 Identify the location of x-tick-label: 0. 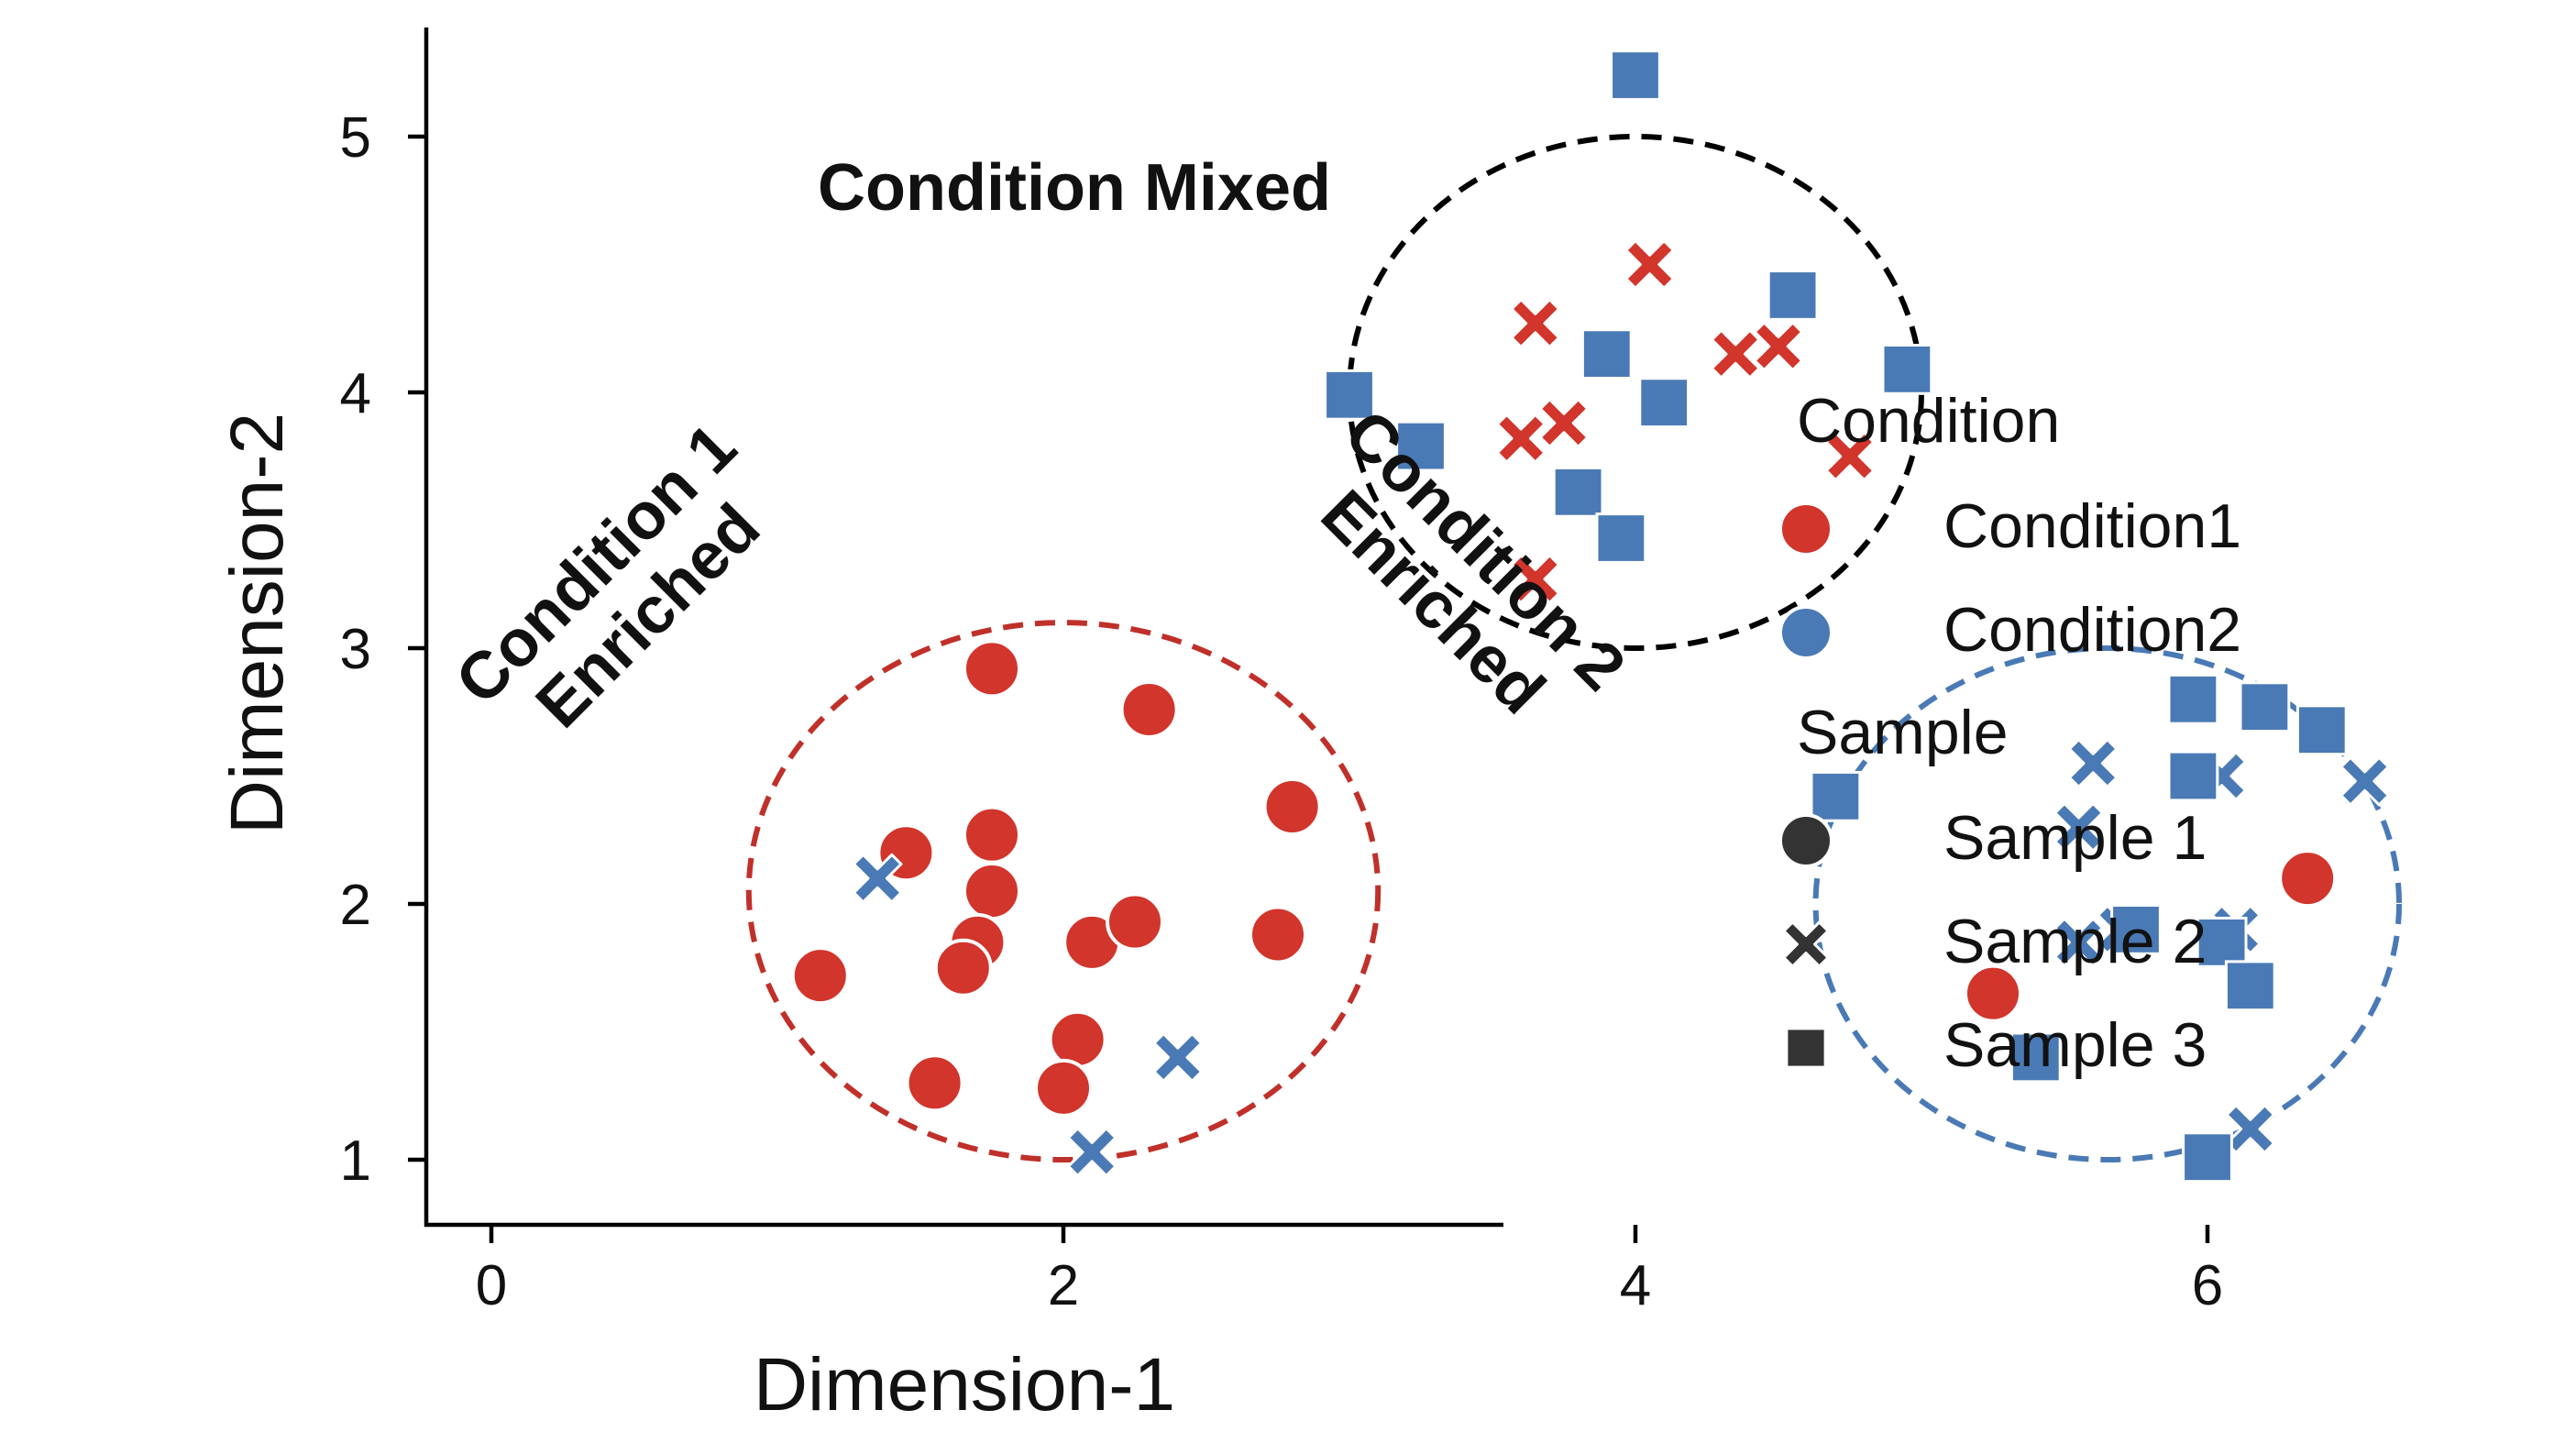
(491, 1285).